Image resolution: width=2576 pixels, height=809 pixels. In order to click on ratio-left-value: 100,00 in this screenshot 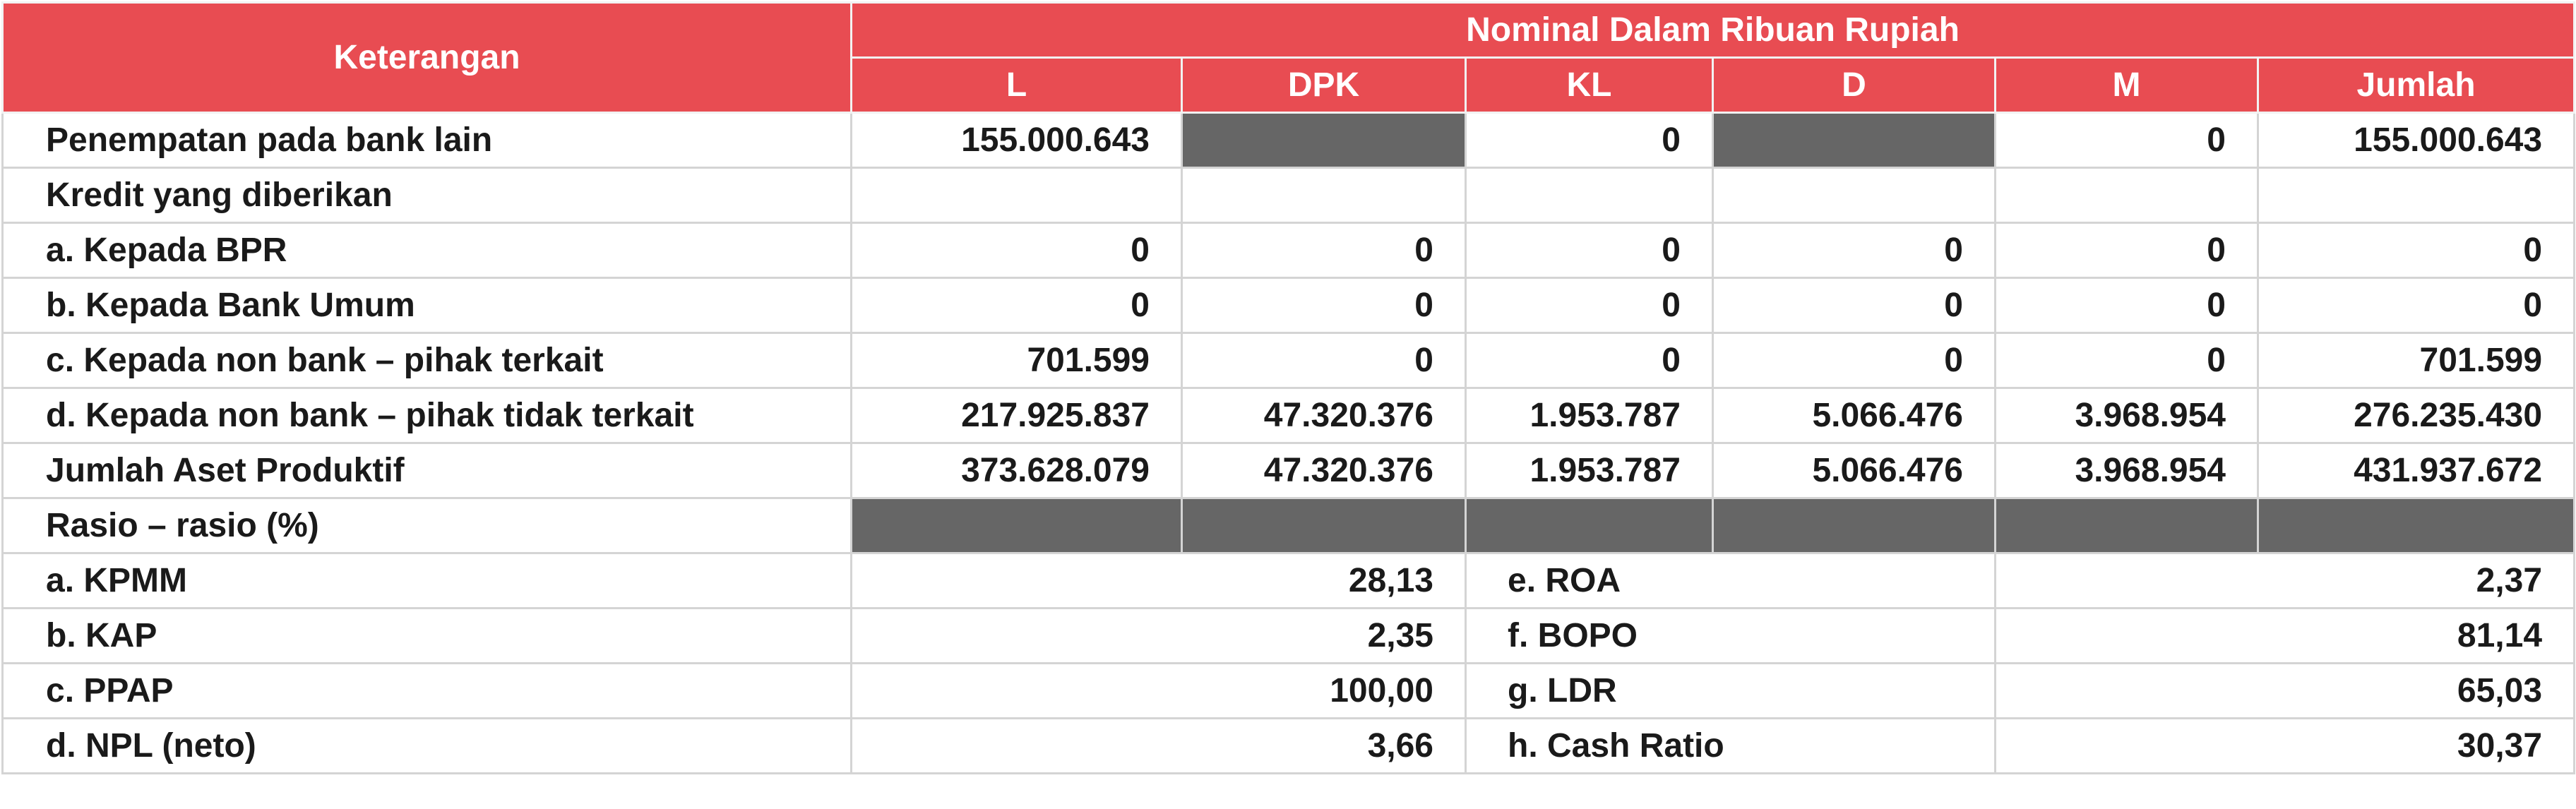, I will do `click(1158, 690)`.